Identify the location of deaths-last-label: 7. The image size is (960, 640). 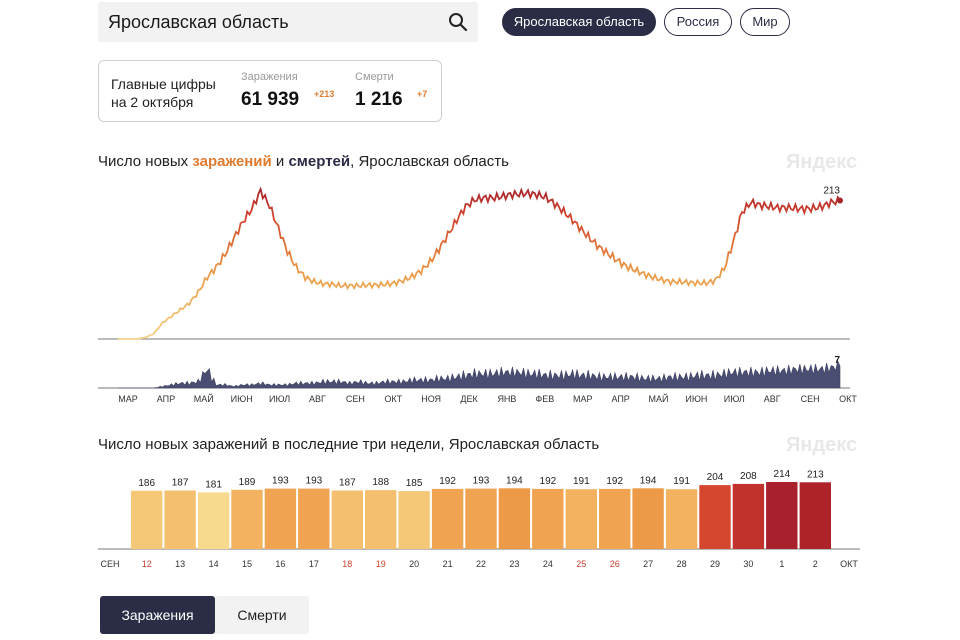
(837, 360).